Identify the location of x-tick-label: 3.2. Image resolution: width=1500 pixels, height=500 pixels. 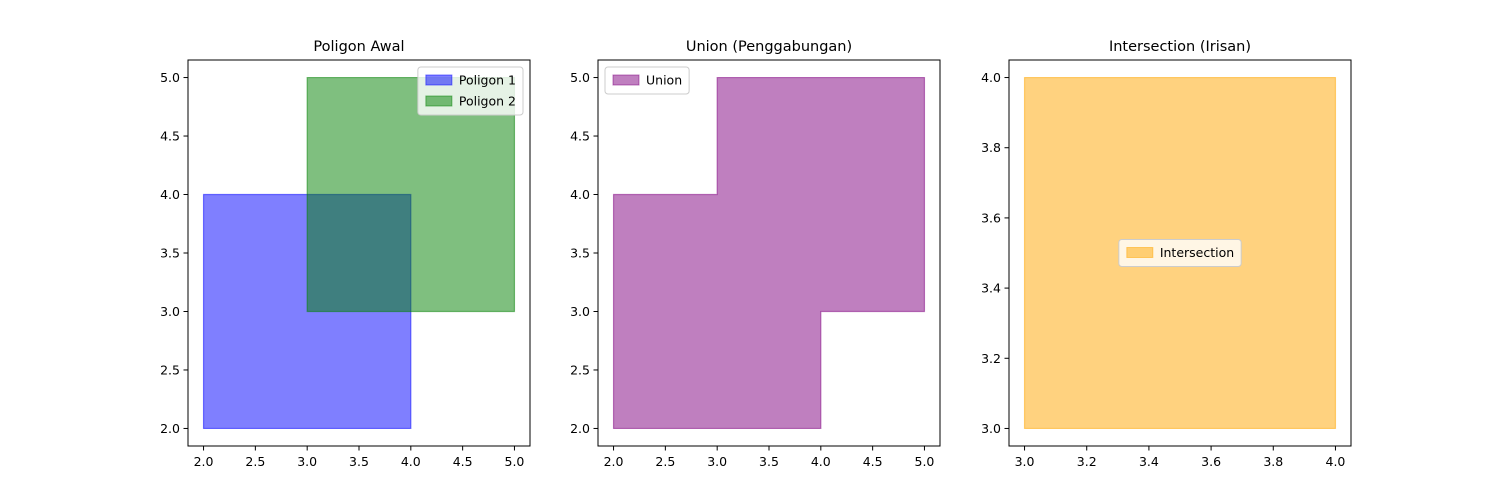
(1087, 461).